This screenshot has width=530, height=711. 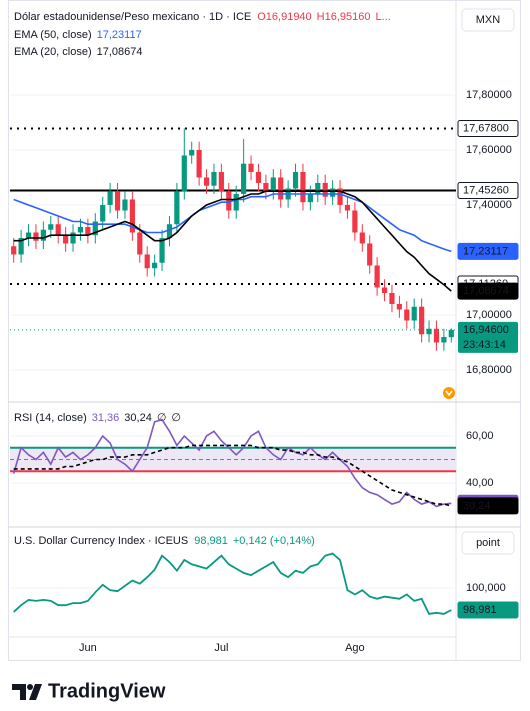 I want to click on index-value-label: 98,981, so click(x=480, y=610).